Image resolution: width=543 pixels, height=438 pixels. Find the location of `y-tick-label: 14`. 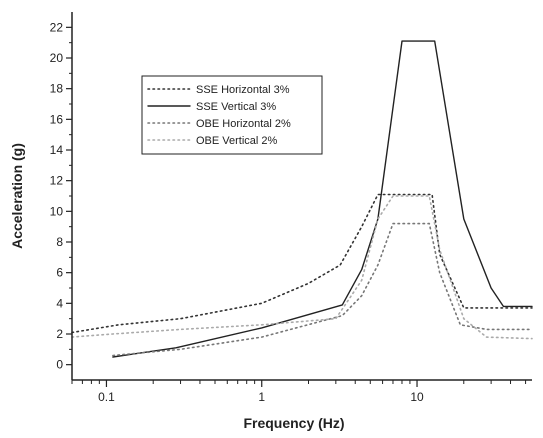

y-tick-label: 14 is located at coordinates (57, 150).